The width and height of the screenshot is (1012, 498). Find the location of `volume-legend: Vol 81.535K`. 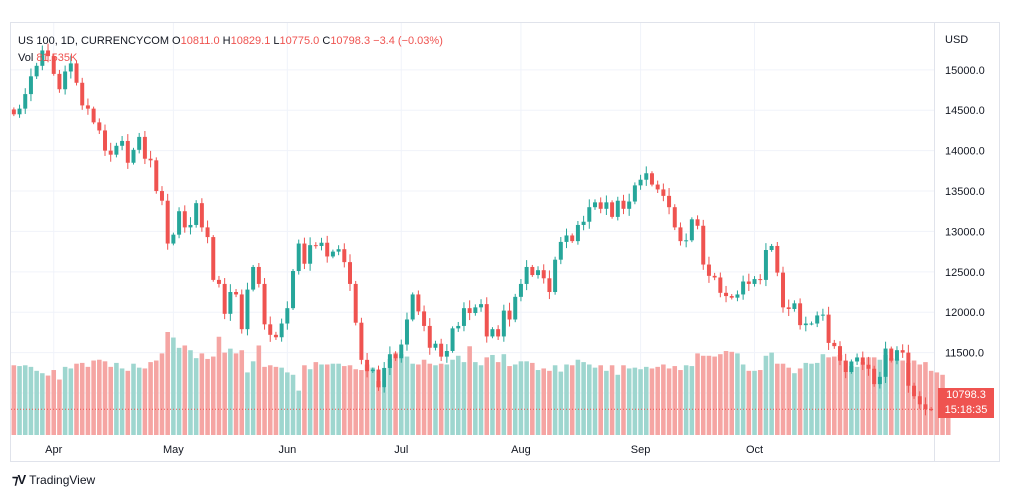

volume-legend: Vol 81.535K is located at coordinates (47, 58).